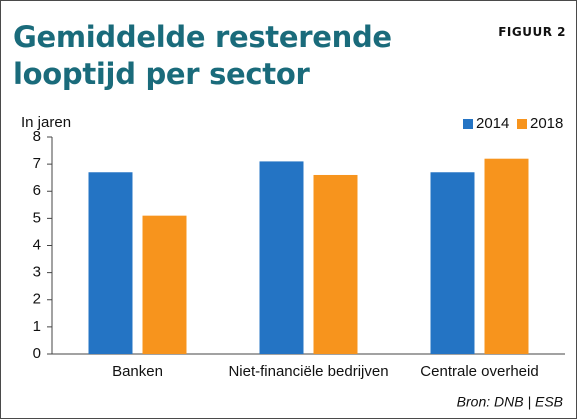 This screenshot has width=577, height=419. What do you see at coordinates (308, 371) in the screenshot?
I see `x-tick-label: Niet-financiële bedrijven` at bounding box center [308, 371].